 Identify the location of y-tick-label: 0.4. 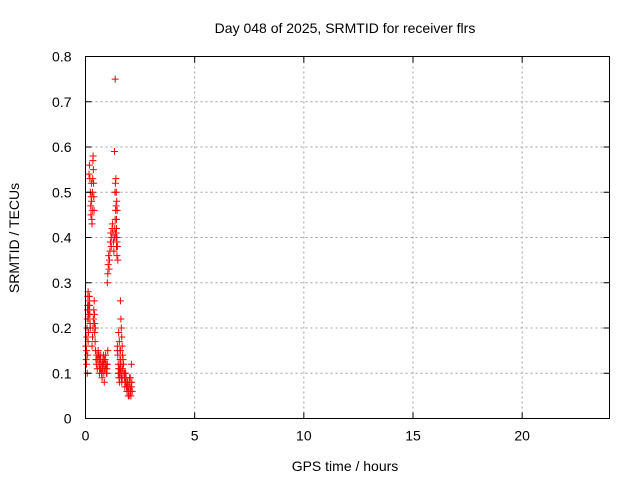
(62, 238).